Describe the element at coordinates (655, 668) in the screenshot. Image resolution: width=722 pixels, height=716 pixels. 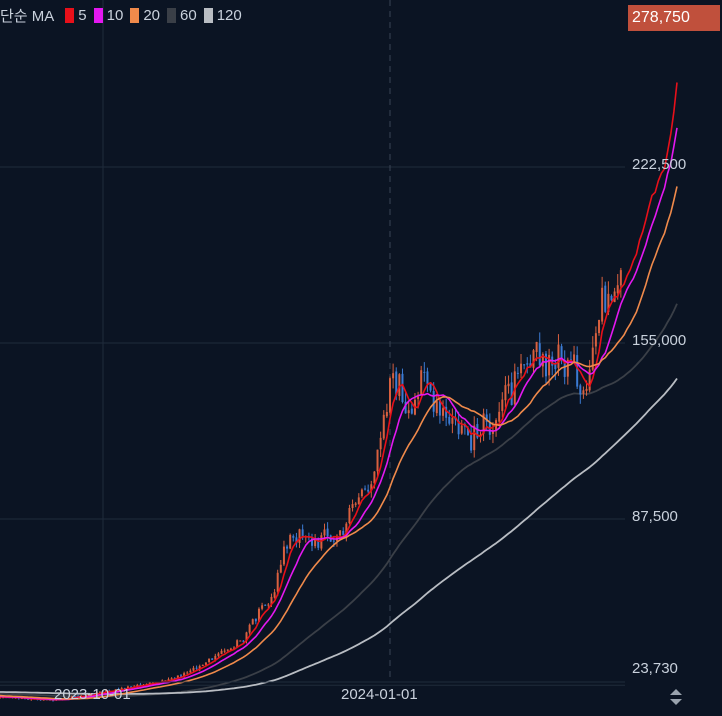
I see `y-tick-23730: 23,730` at that location.